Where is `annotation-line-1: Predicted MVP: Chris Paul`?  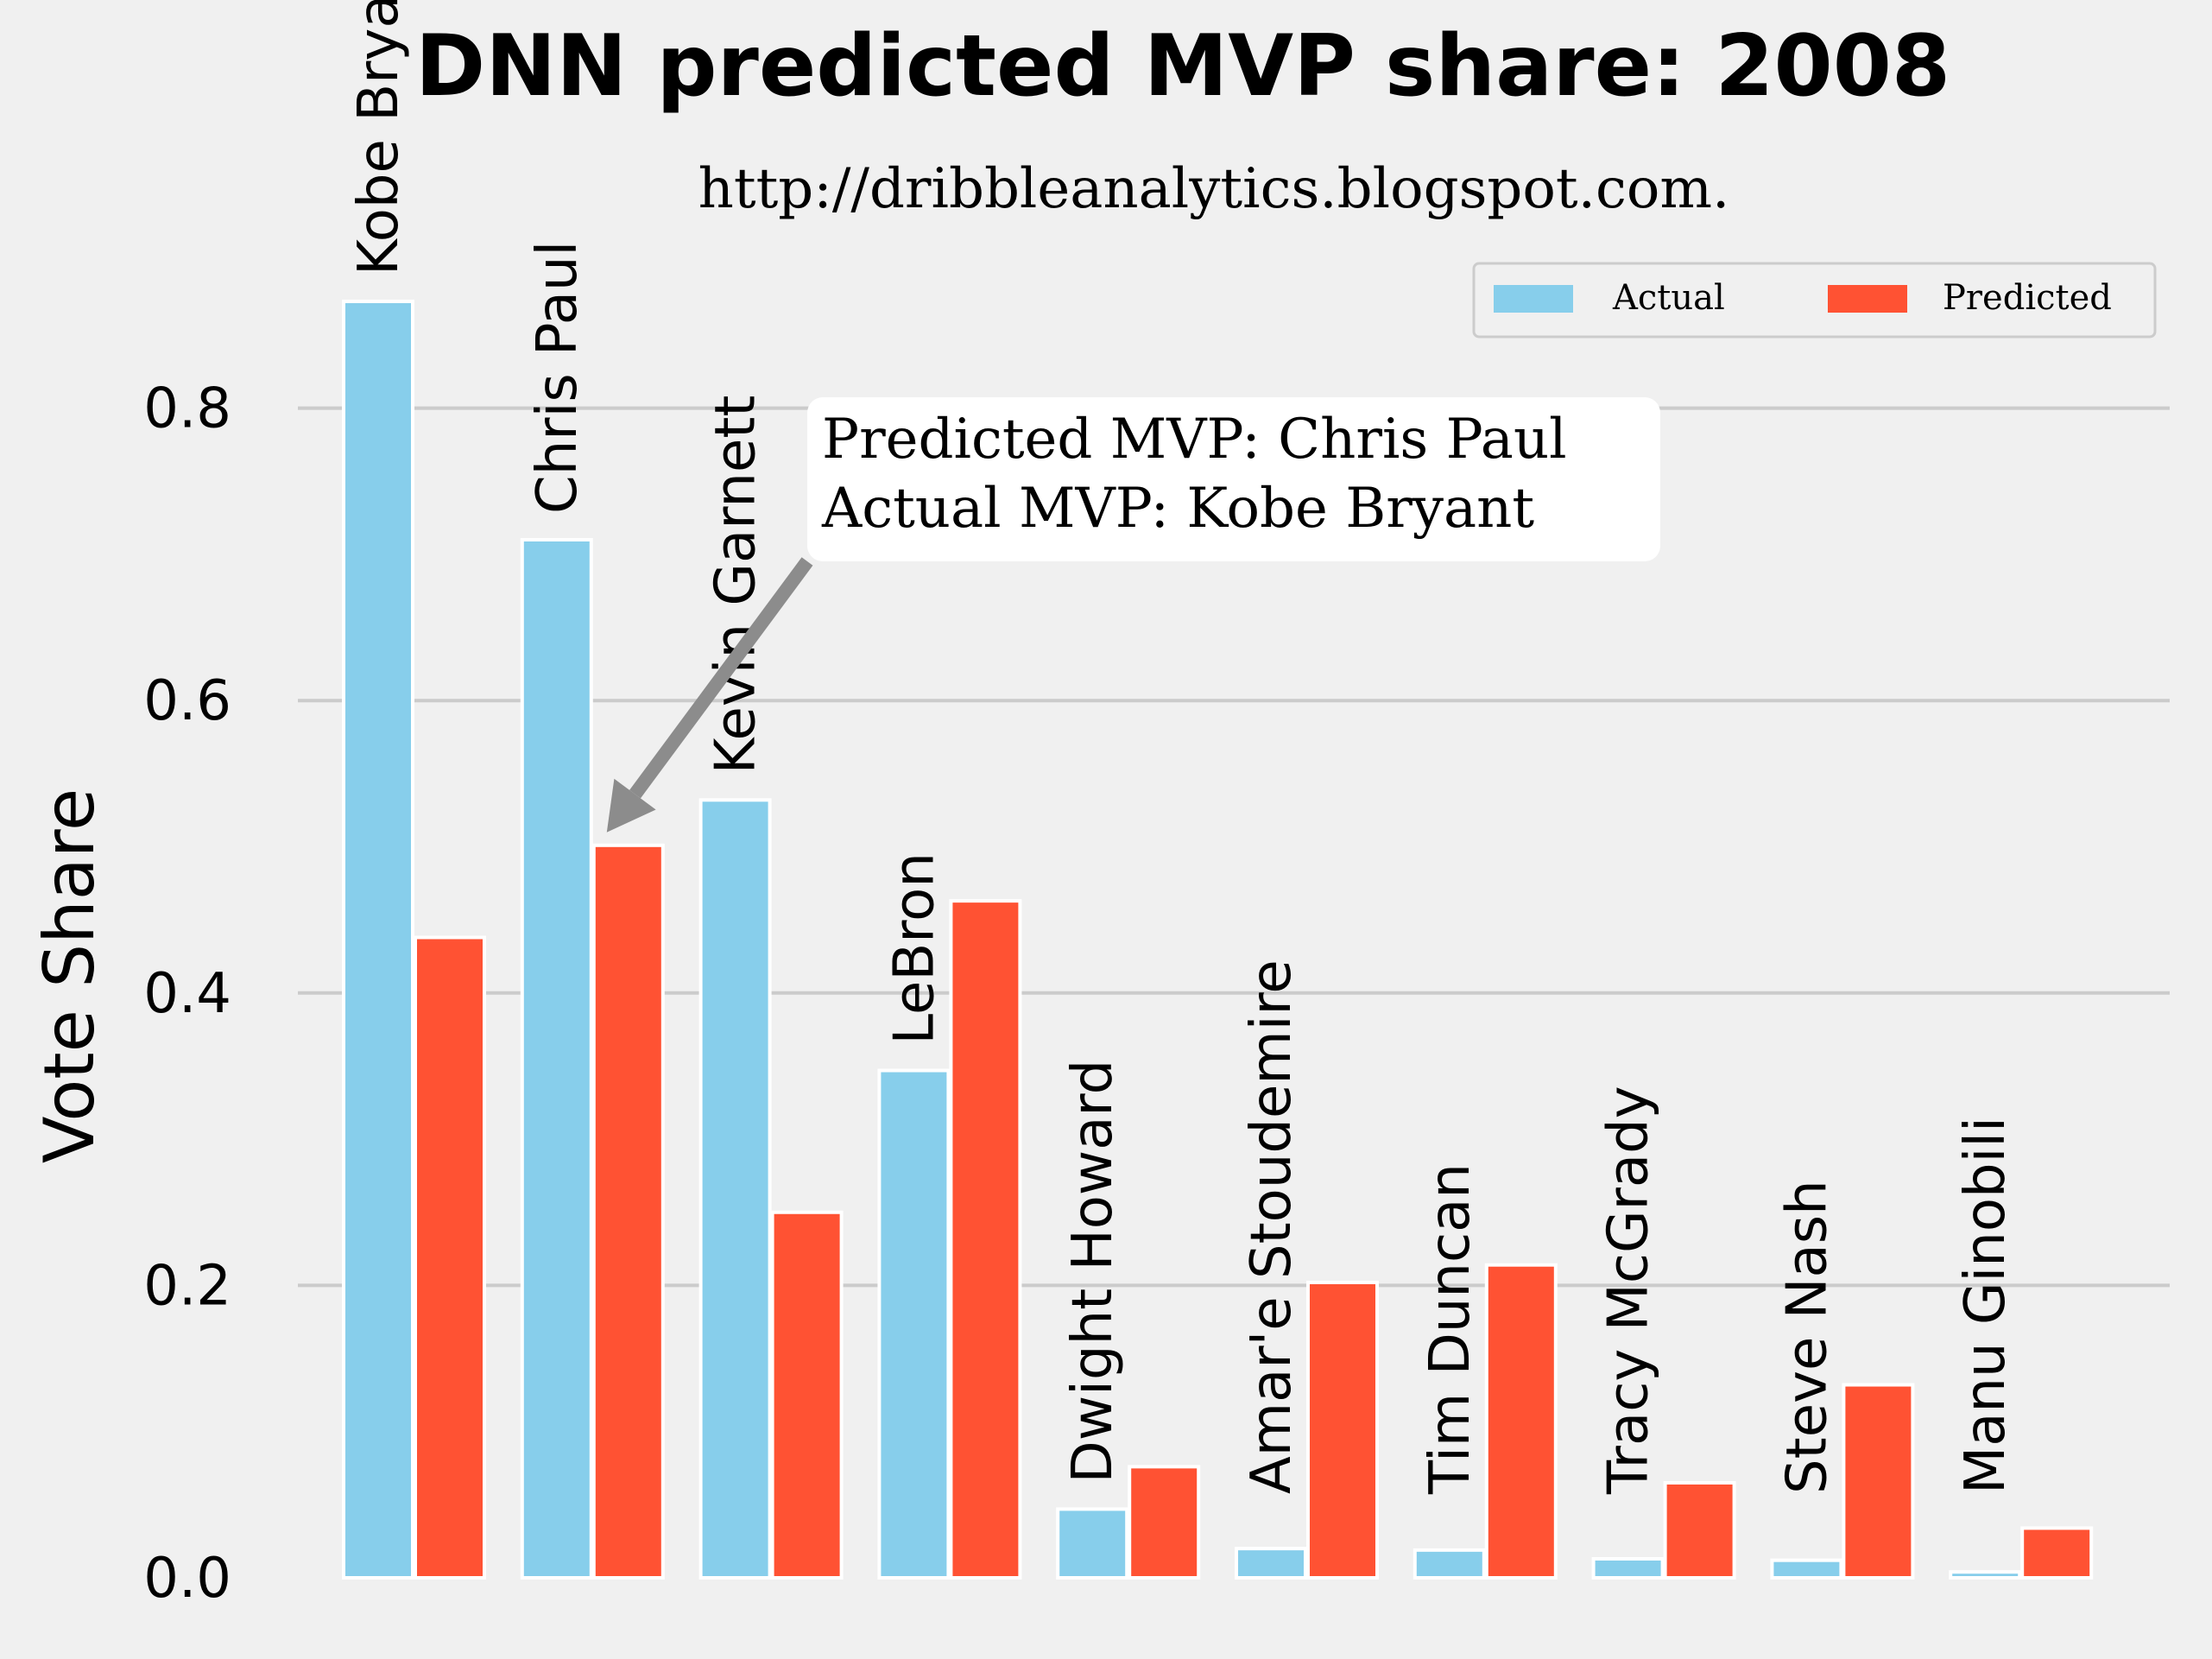
annotation-line-1: Predicted MVP: Chris Paul is located at coordinates (1194, 440).